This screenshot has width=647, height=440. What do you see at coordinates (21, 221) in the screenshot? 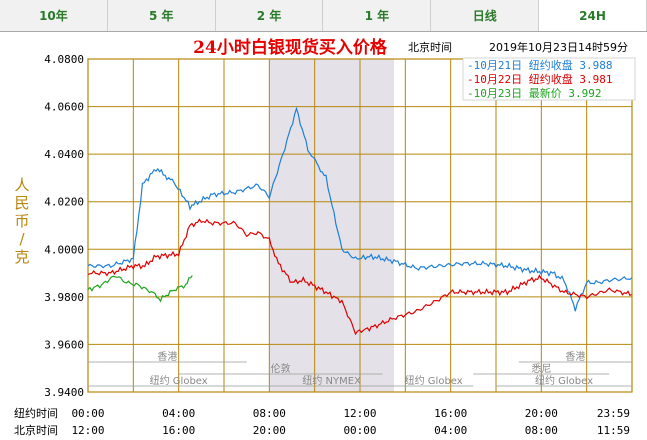
I see `y-axis-title-char: 币` at bounding box center [21, 221].